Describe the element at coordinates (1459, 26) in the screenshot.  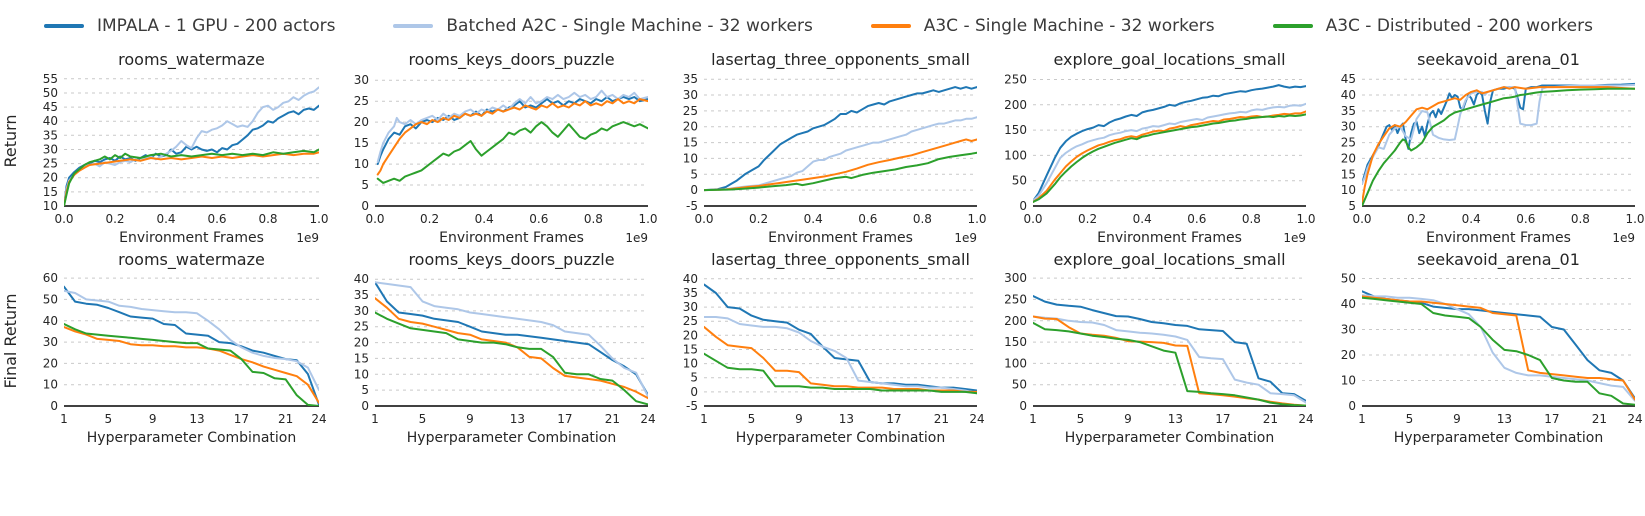
I see `legend-label-a3c-distributed: A3C - Distributed - 200 workers` at that location.